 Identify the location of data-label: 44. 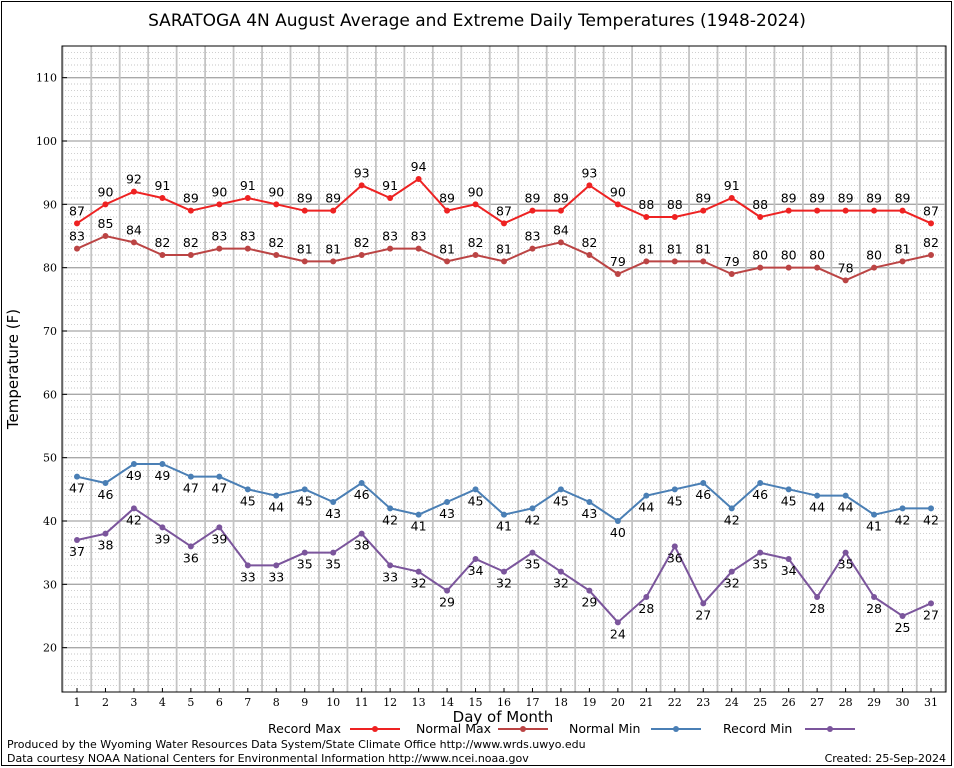
(846, 507).